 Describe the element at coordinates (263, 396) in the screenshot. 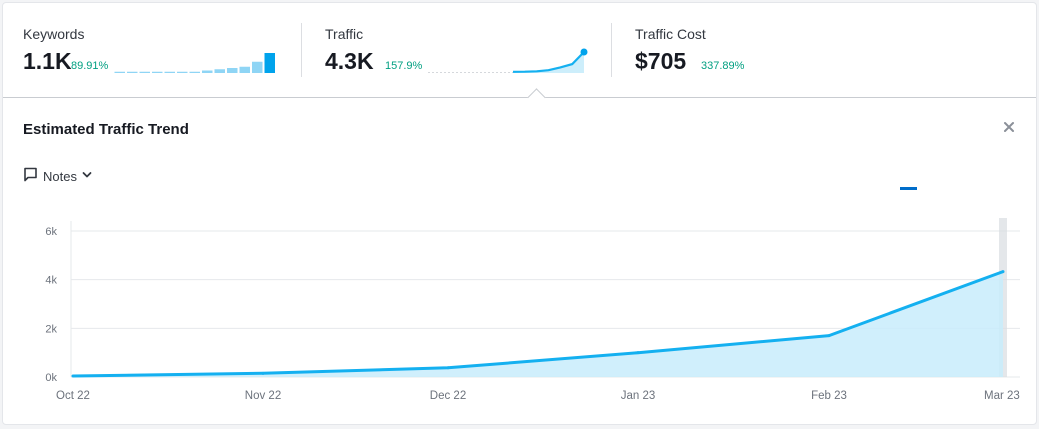

I see `x-tick-label: Nov 22` at that location.